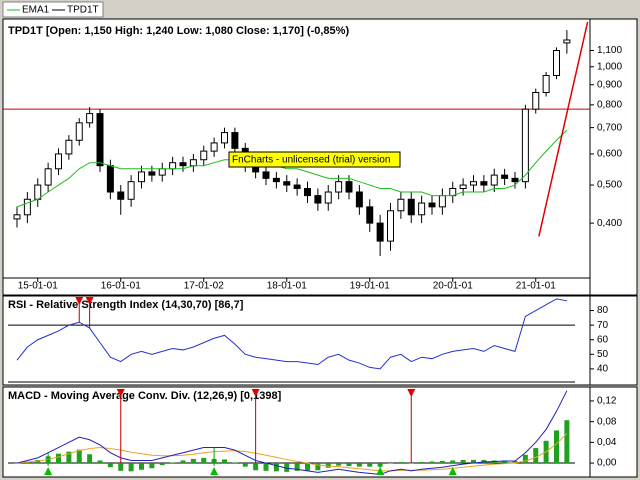 This screenshot has height=480, width=640. What do you see at coordinates (287, 286) in the screenshot?
I see `x-tick-label: 18-01-01` at bounding box center [287, 286].